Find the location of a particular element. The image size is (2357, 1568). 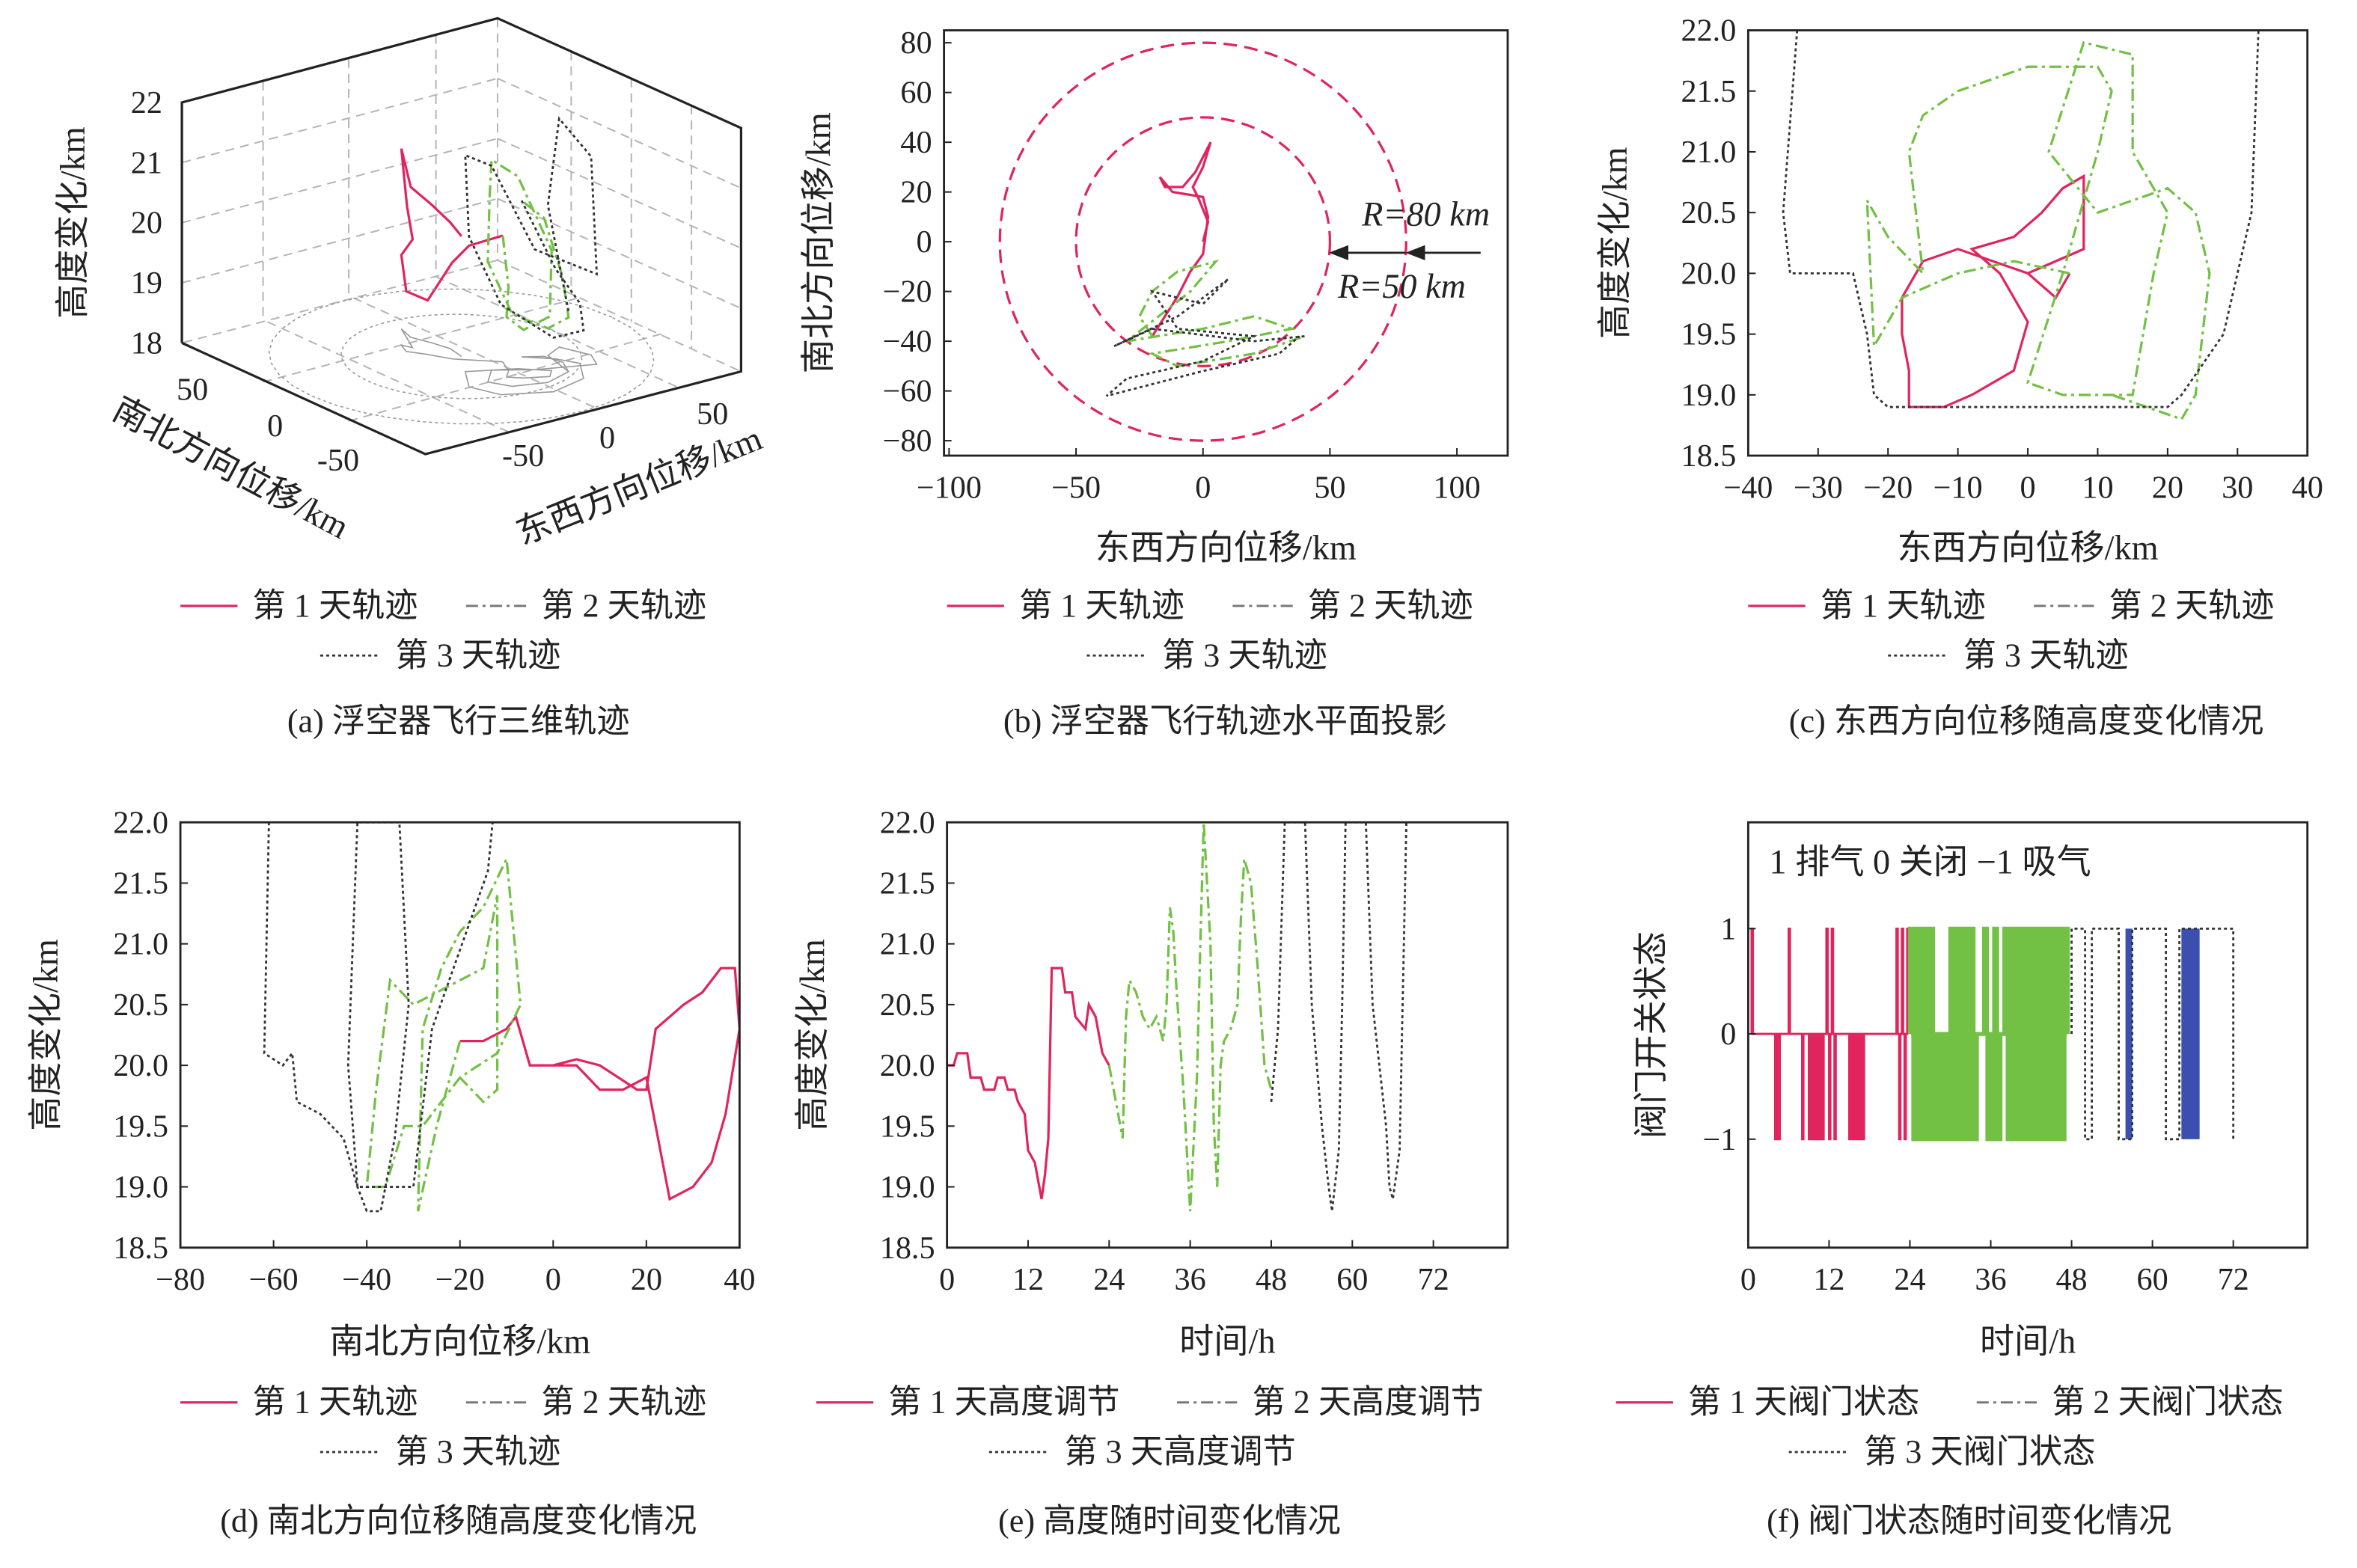

y-tick-label: 18.5 is located at coordinates (140, 1248).